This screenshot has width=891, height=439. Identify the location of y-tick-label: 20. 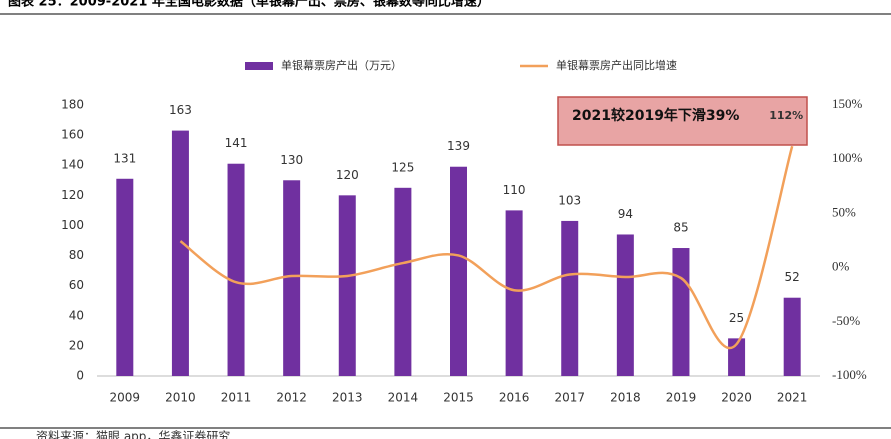
(76, 345).